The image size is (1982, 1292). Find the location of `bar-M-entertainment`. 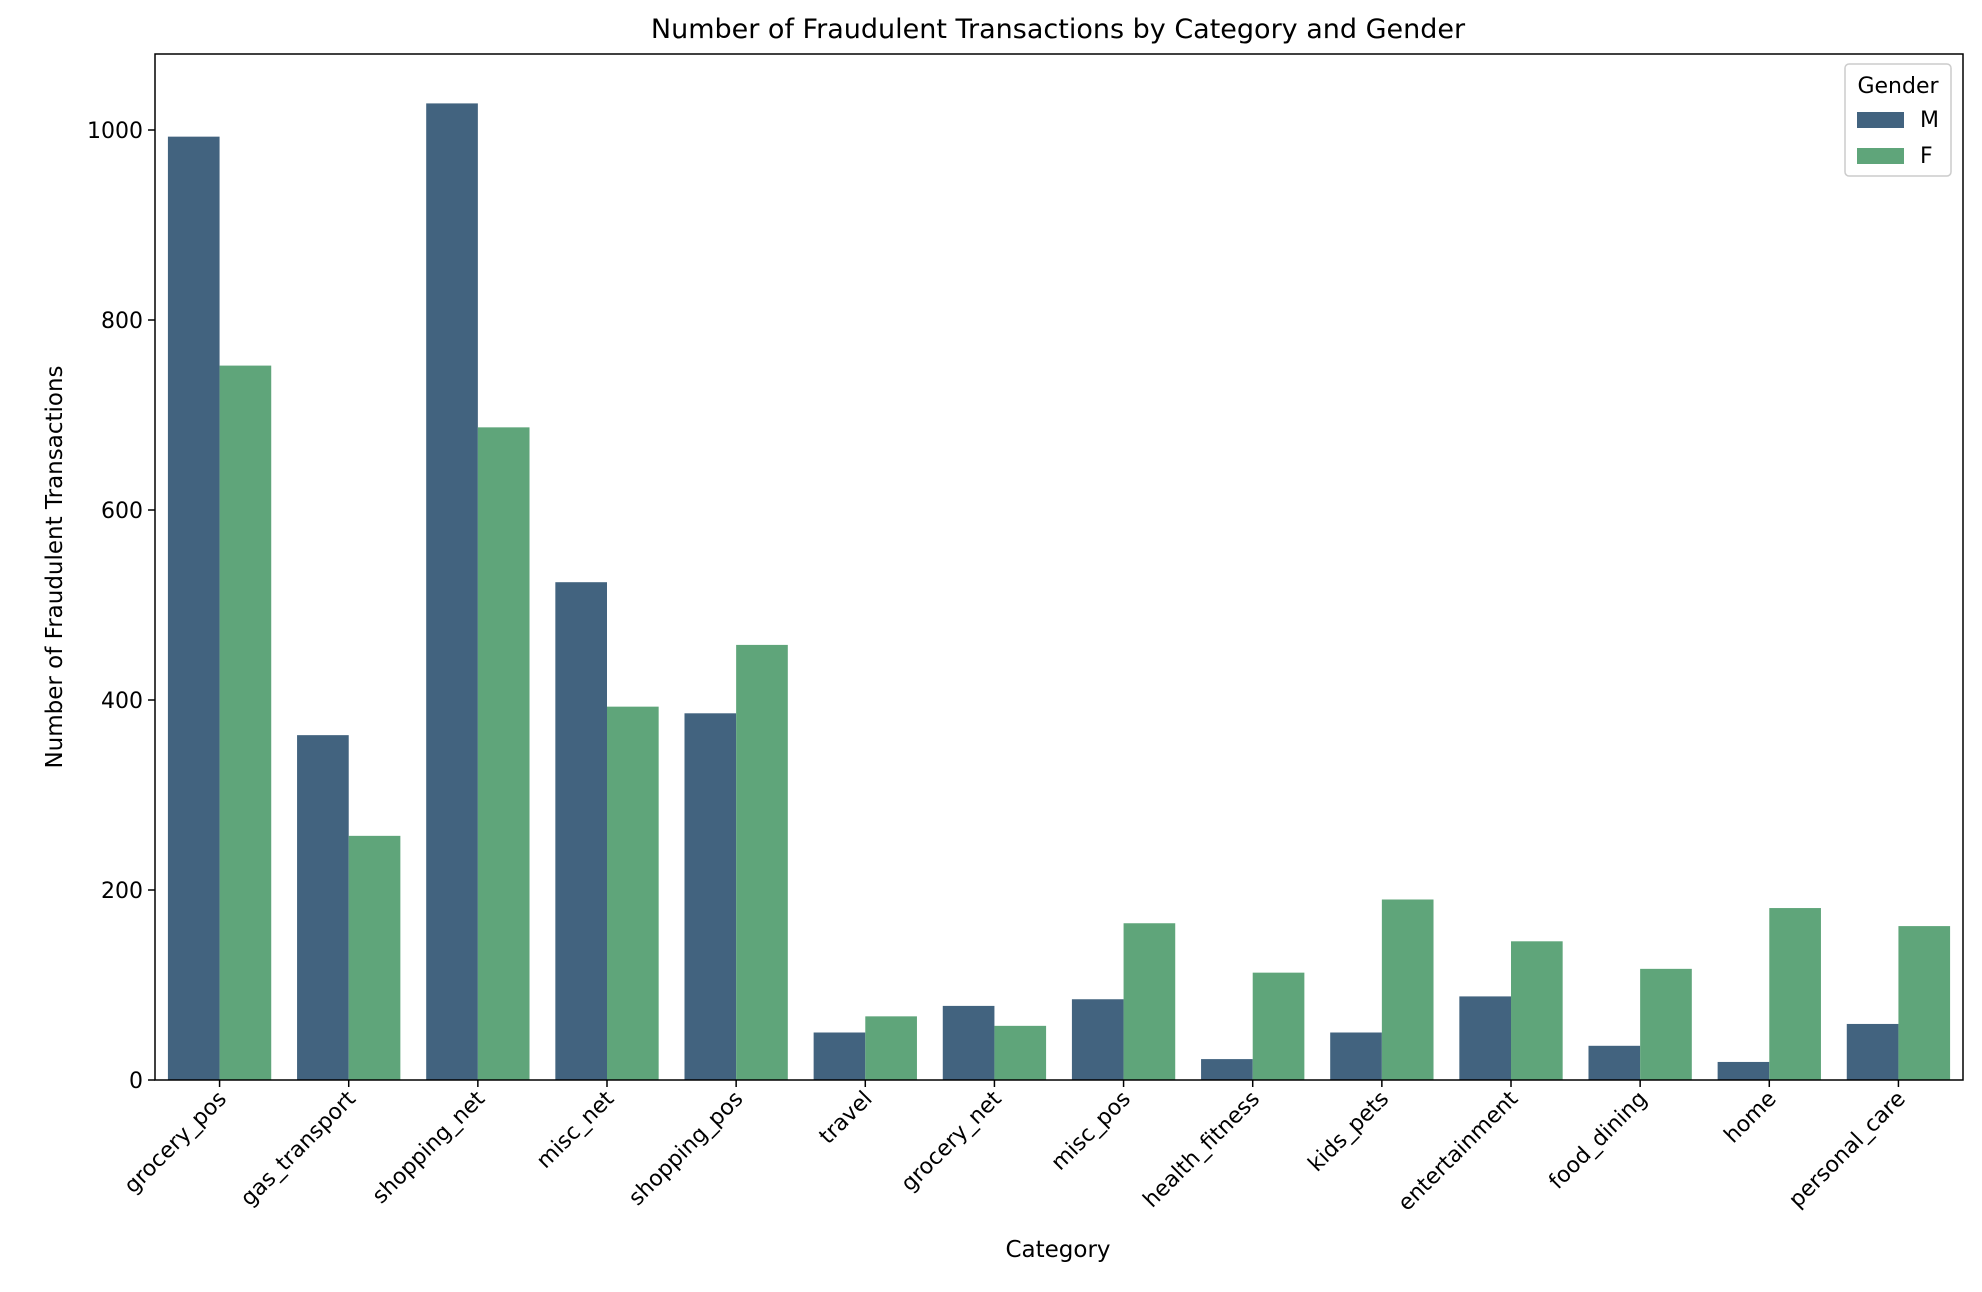

bar-M-entertainment is located at coordinates (1485, 1038).